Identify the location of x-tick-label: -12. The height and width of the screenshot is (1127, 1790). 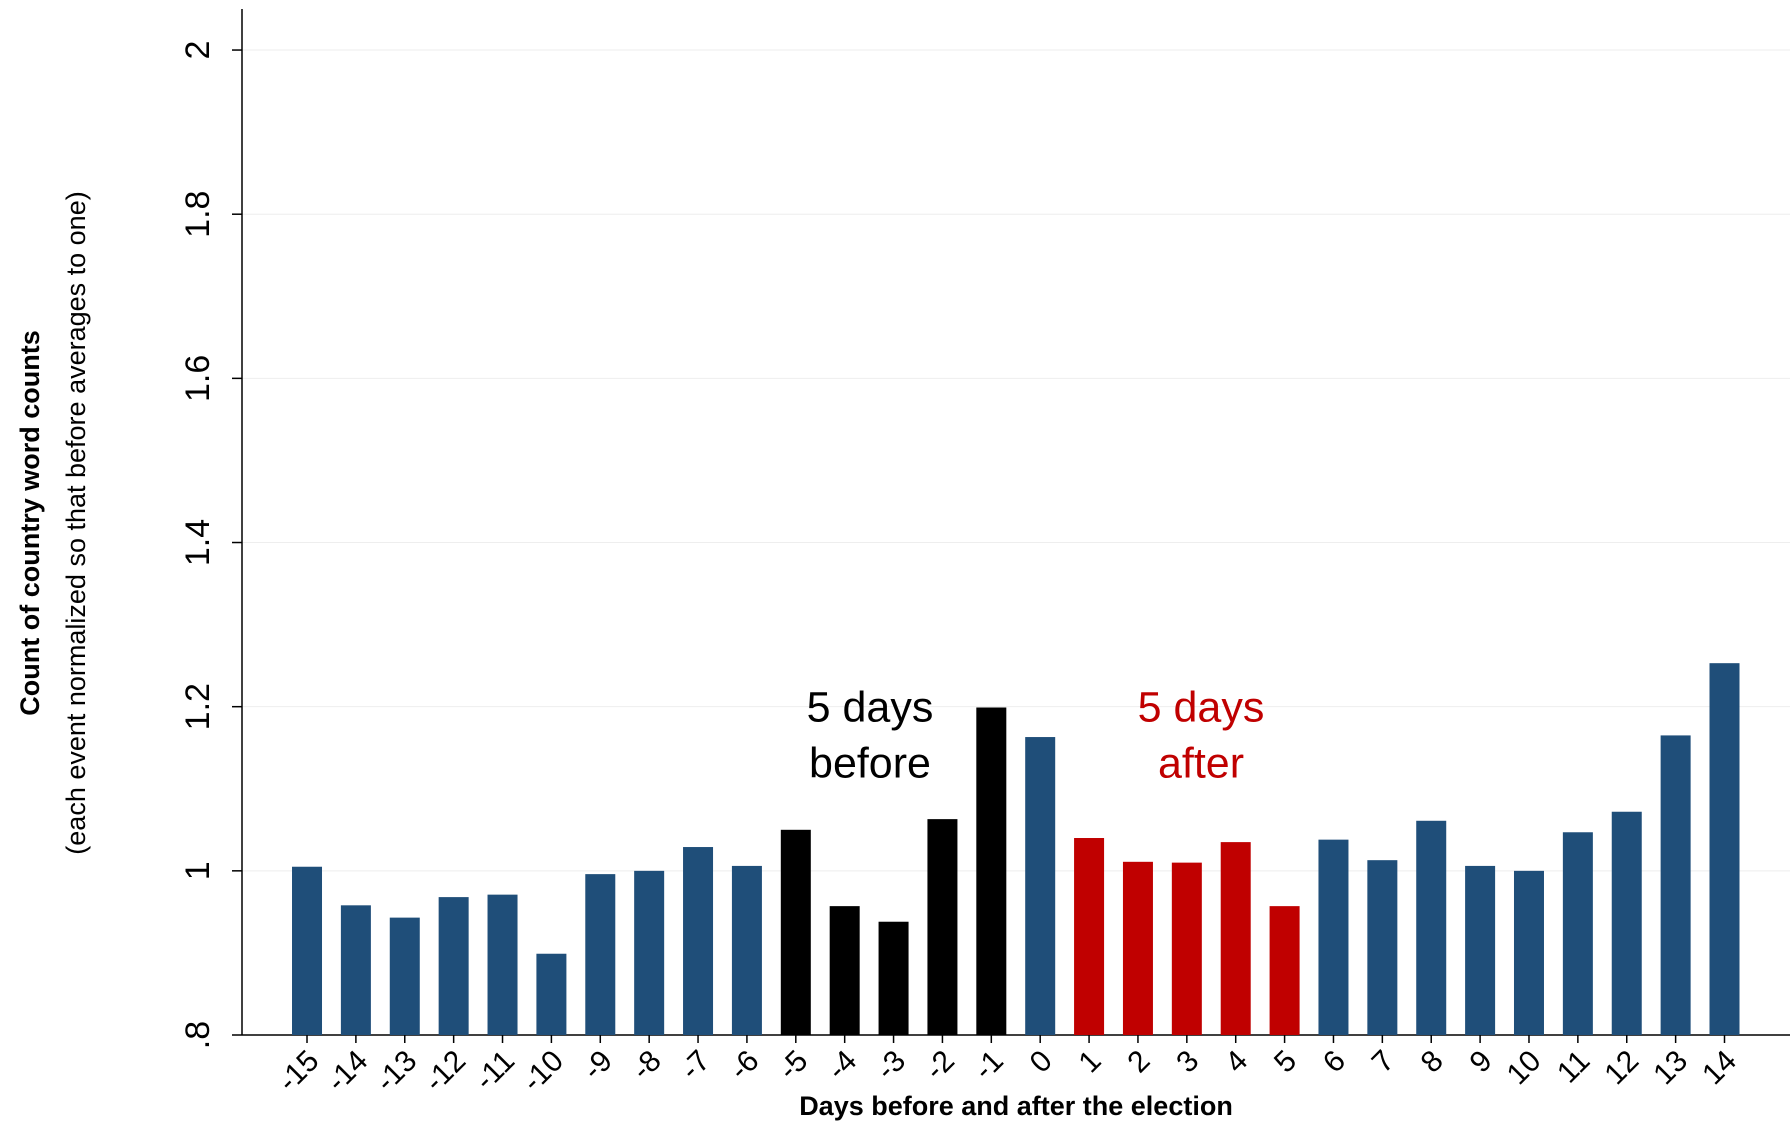
(445, 1071).